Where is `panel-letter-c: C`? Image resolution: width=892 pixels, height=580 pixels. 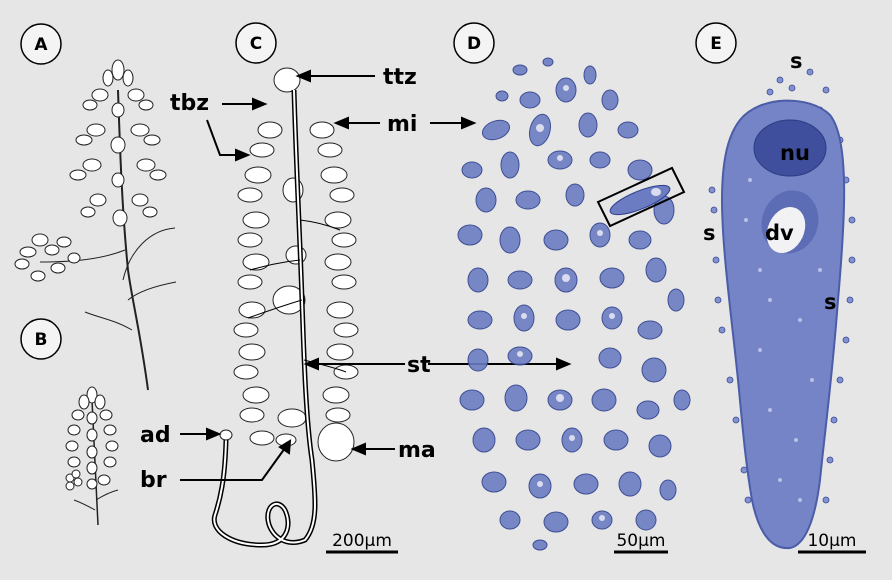 panel-letter-c: C is located at coordinates (256, 43).